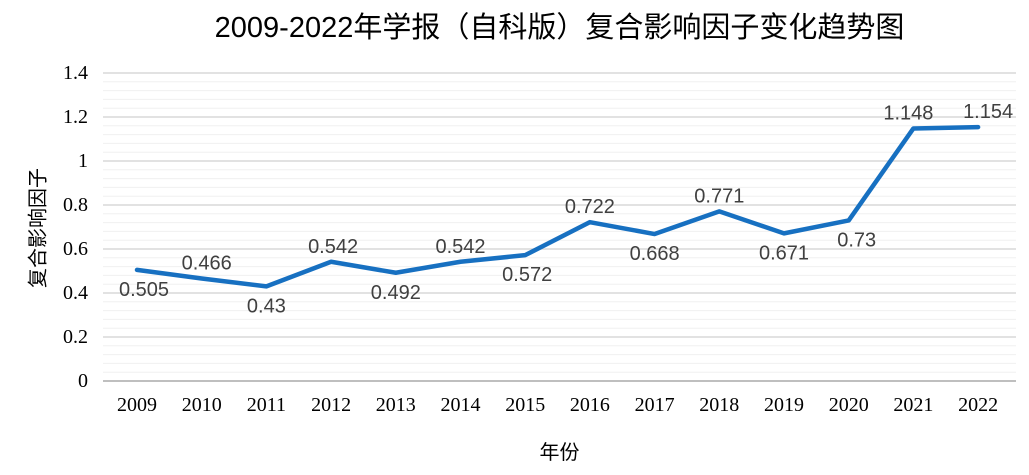 This screenshot has height=475, width=1029. I want to click on y-tick-label: 1, so click(83, 161).